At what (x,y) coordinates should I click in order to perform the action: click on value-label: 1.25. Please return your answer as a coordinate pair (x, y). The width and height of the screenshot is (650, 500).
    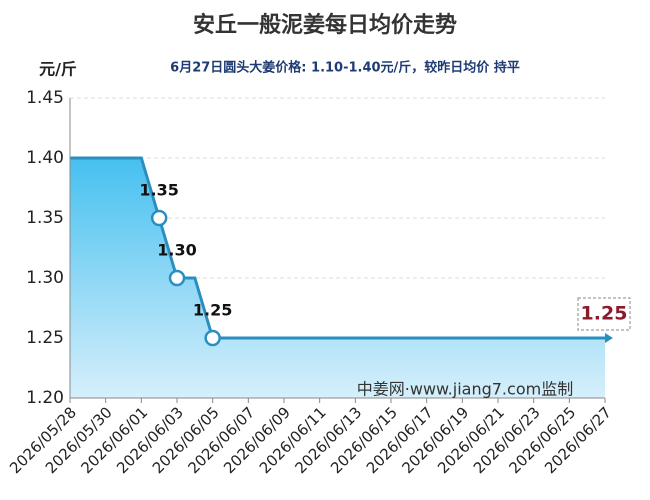
    Looking at the image, I should click on (212, 310).